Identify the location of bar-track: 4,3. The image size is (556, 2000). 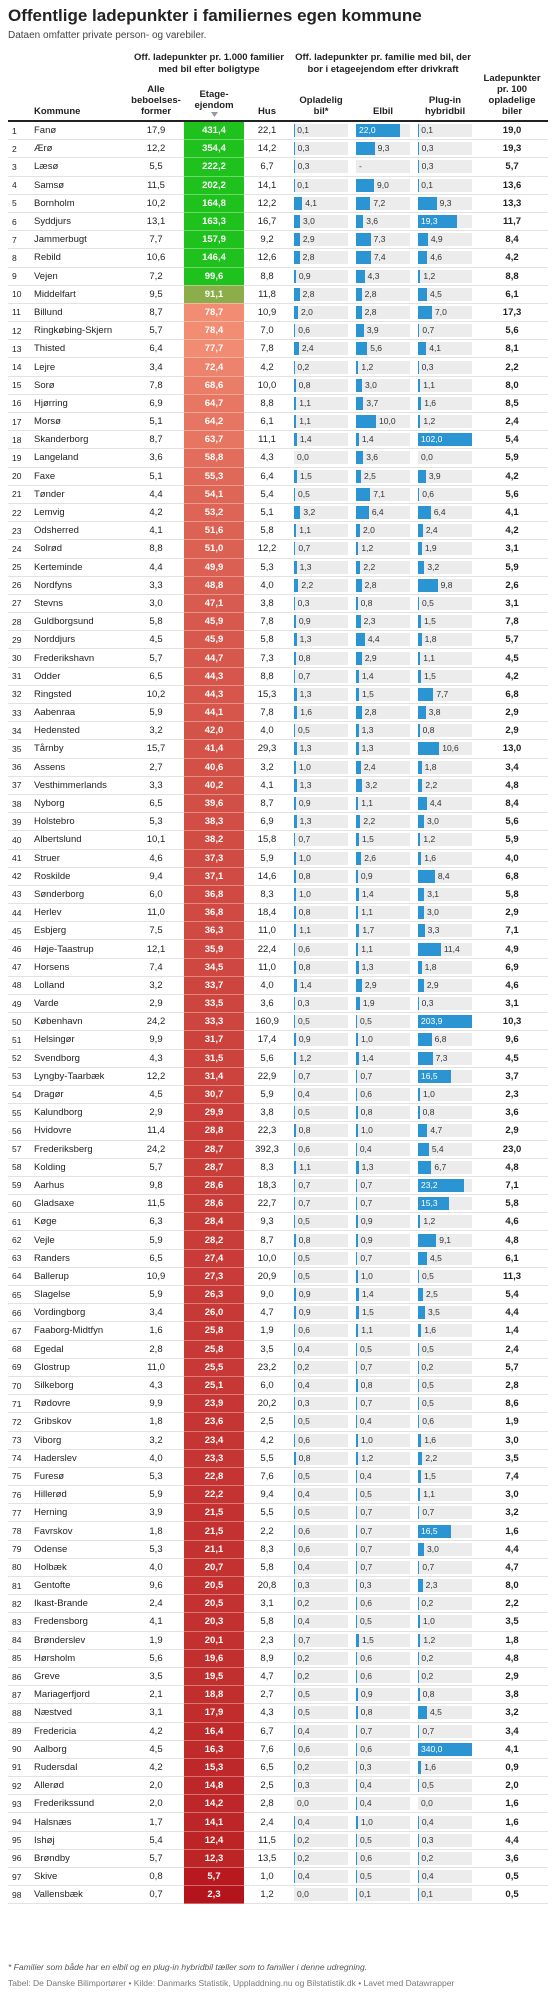
(383, 276).